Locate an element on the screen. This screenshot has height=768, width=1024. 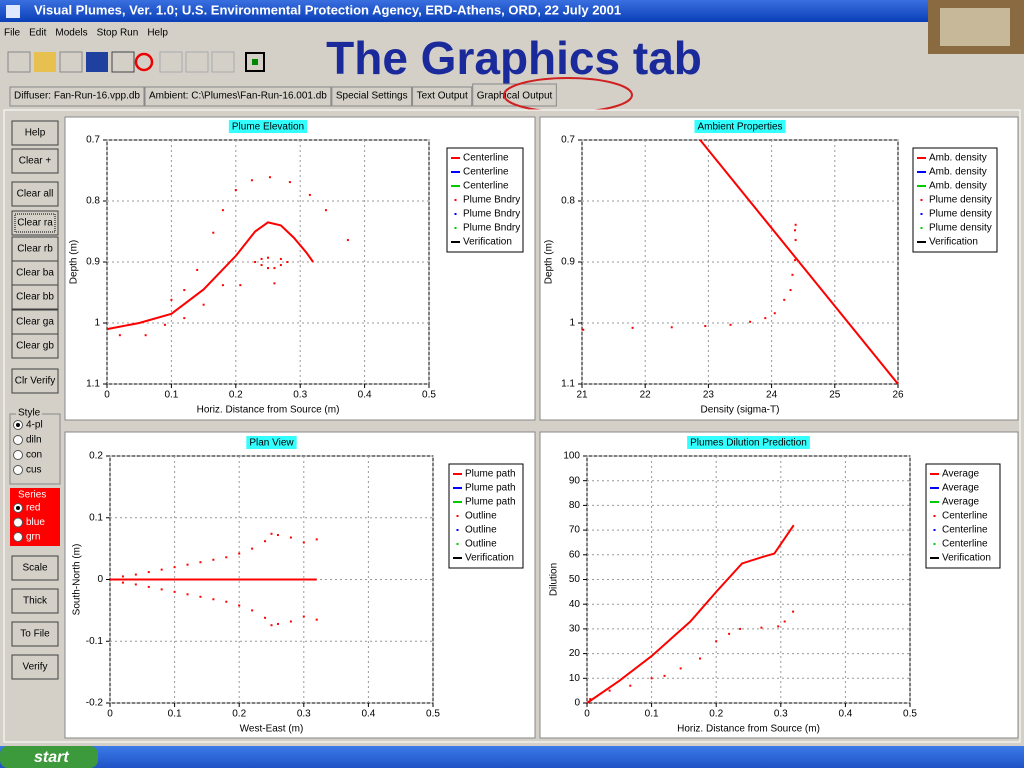
radio-label: con is located at coordinates (34, 455).